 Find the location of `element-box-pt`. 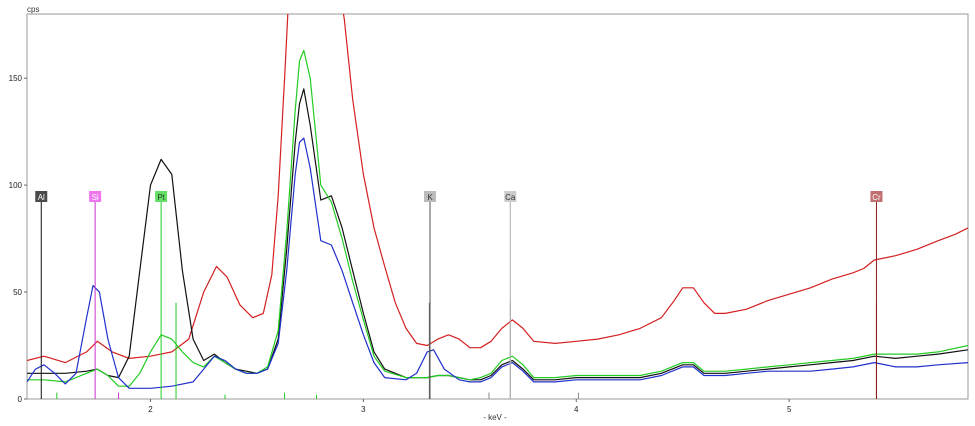

element-box-pt is located at coordinates (161, 196).